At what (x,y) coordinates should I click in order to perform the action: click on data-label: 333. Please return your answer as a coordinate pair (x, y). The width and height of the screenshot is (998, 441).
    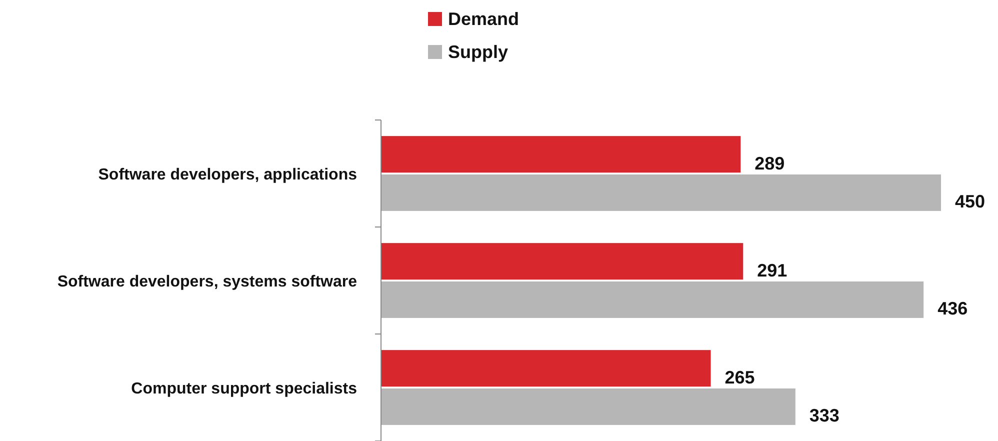
    Looking at the image, I should click on (824, 416).